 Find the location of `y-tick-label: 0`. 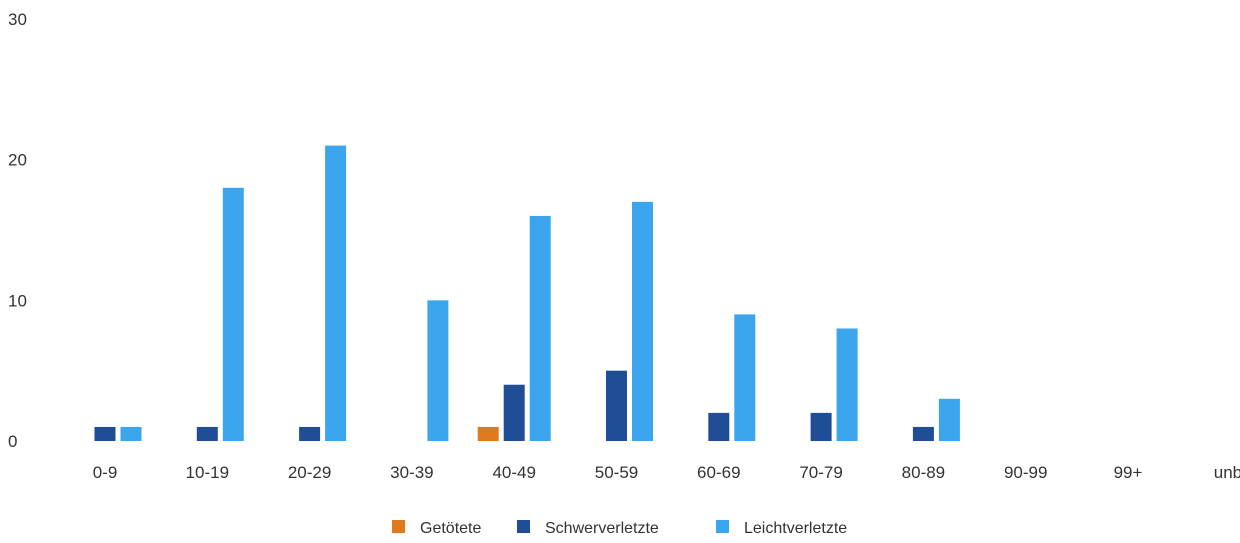

y-tick-label: 0 is located at coordinates (12, 441).